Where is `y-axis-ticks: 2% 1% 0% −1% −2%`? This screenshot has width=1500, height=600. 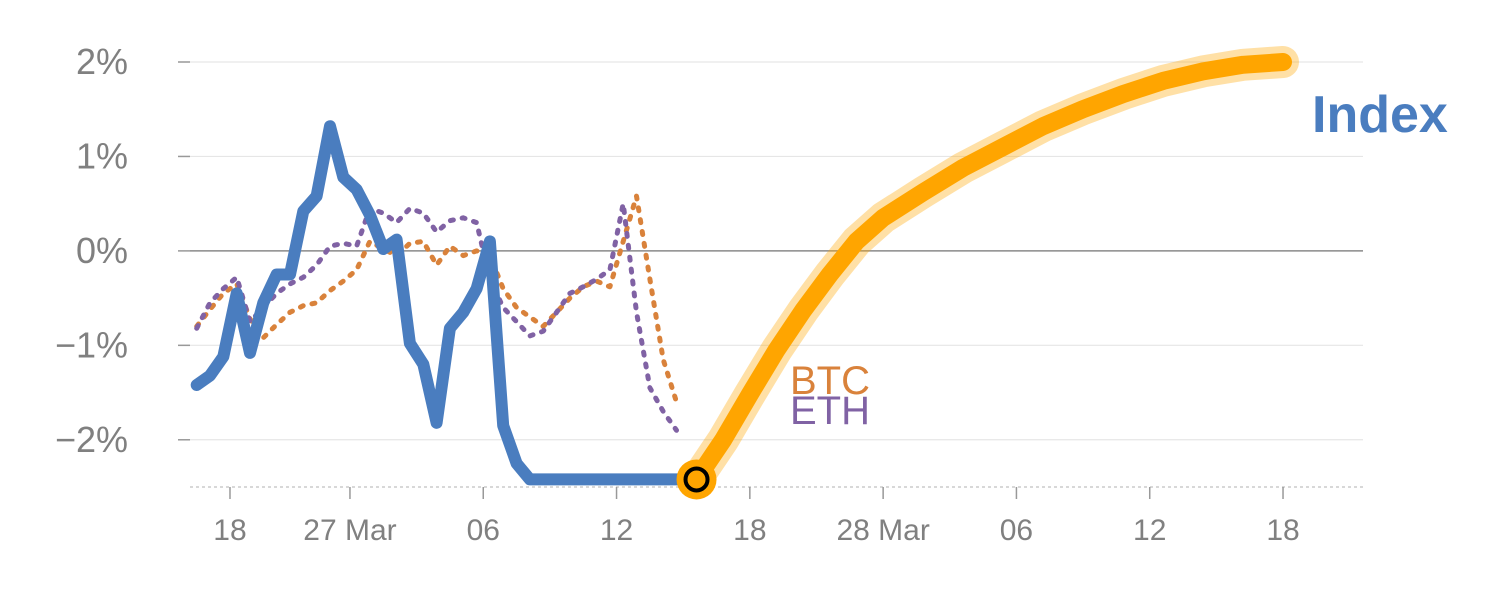
y-axis-ticks: 2% 1% 0% −1% −2% is located at coordinates (122, 250).